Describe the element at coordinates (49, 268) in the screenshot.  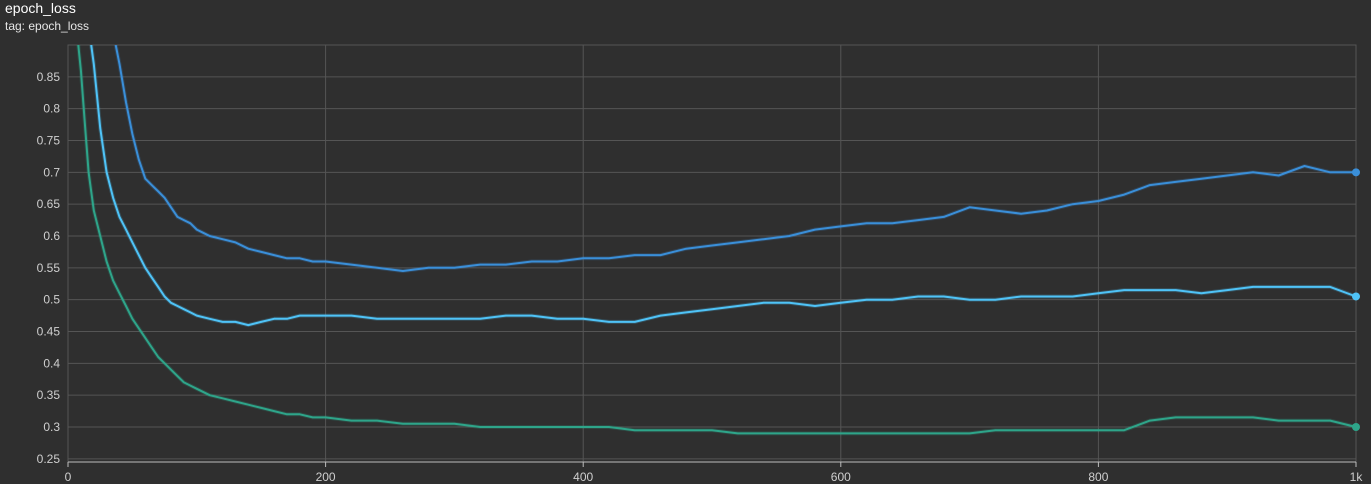
I see `y-tick-label: 0.55` at that location.